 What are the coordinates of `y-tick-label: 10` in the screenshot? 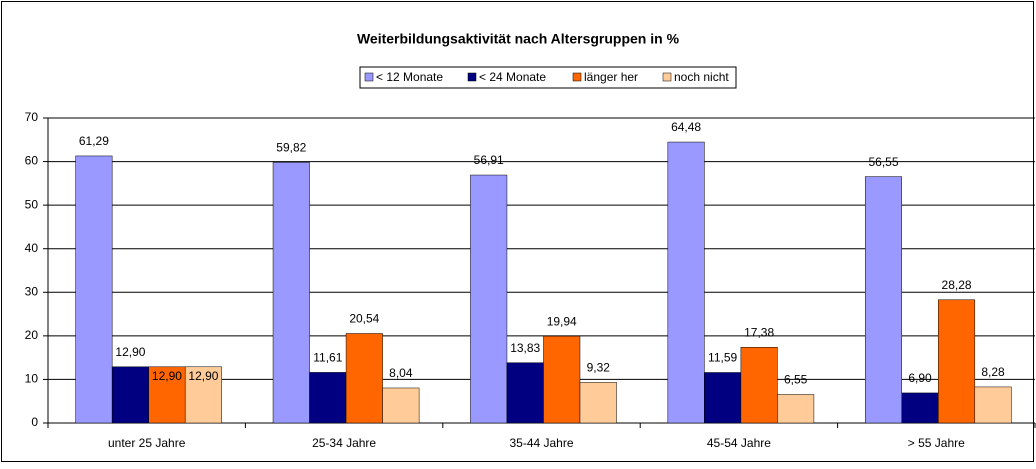 It's located at (32, 379).